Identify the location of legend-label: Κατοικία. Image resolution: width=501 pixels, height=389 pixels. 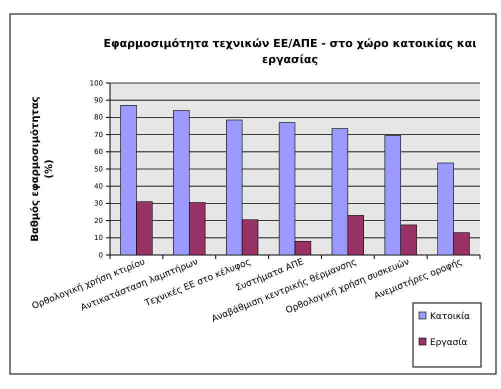
(450, 316).